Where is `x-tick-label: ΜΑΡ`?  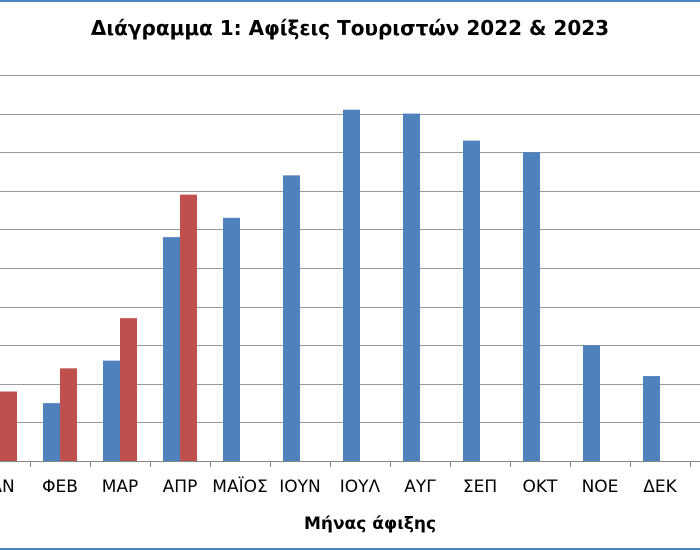 x-tick-label: ΜΑΡ is located at coordinates (120, 487).